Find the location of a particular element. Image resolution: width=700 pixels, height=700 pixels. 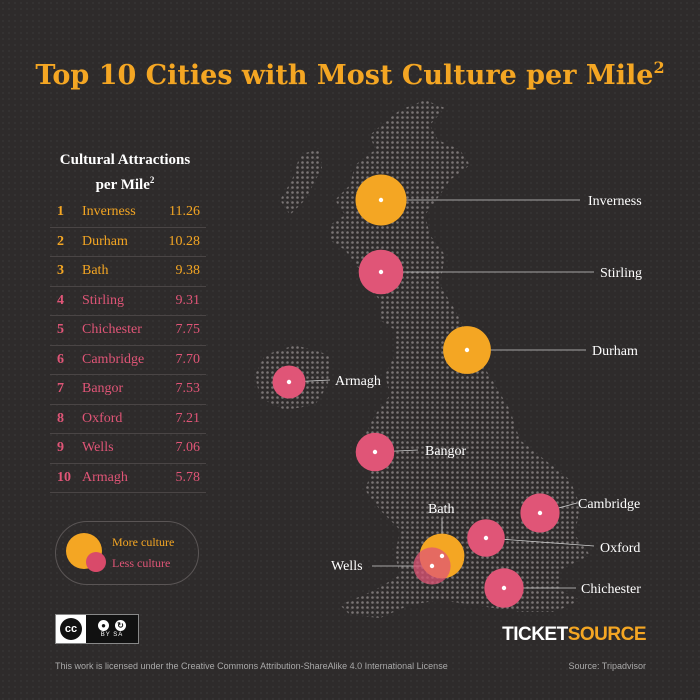

cc-strip: ● ↻ BY SA is located at coordinates (112, 629).